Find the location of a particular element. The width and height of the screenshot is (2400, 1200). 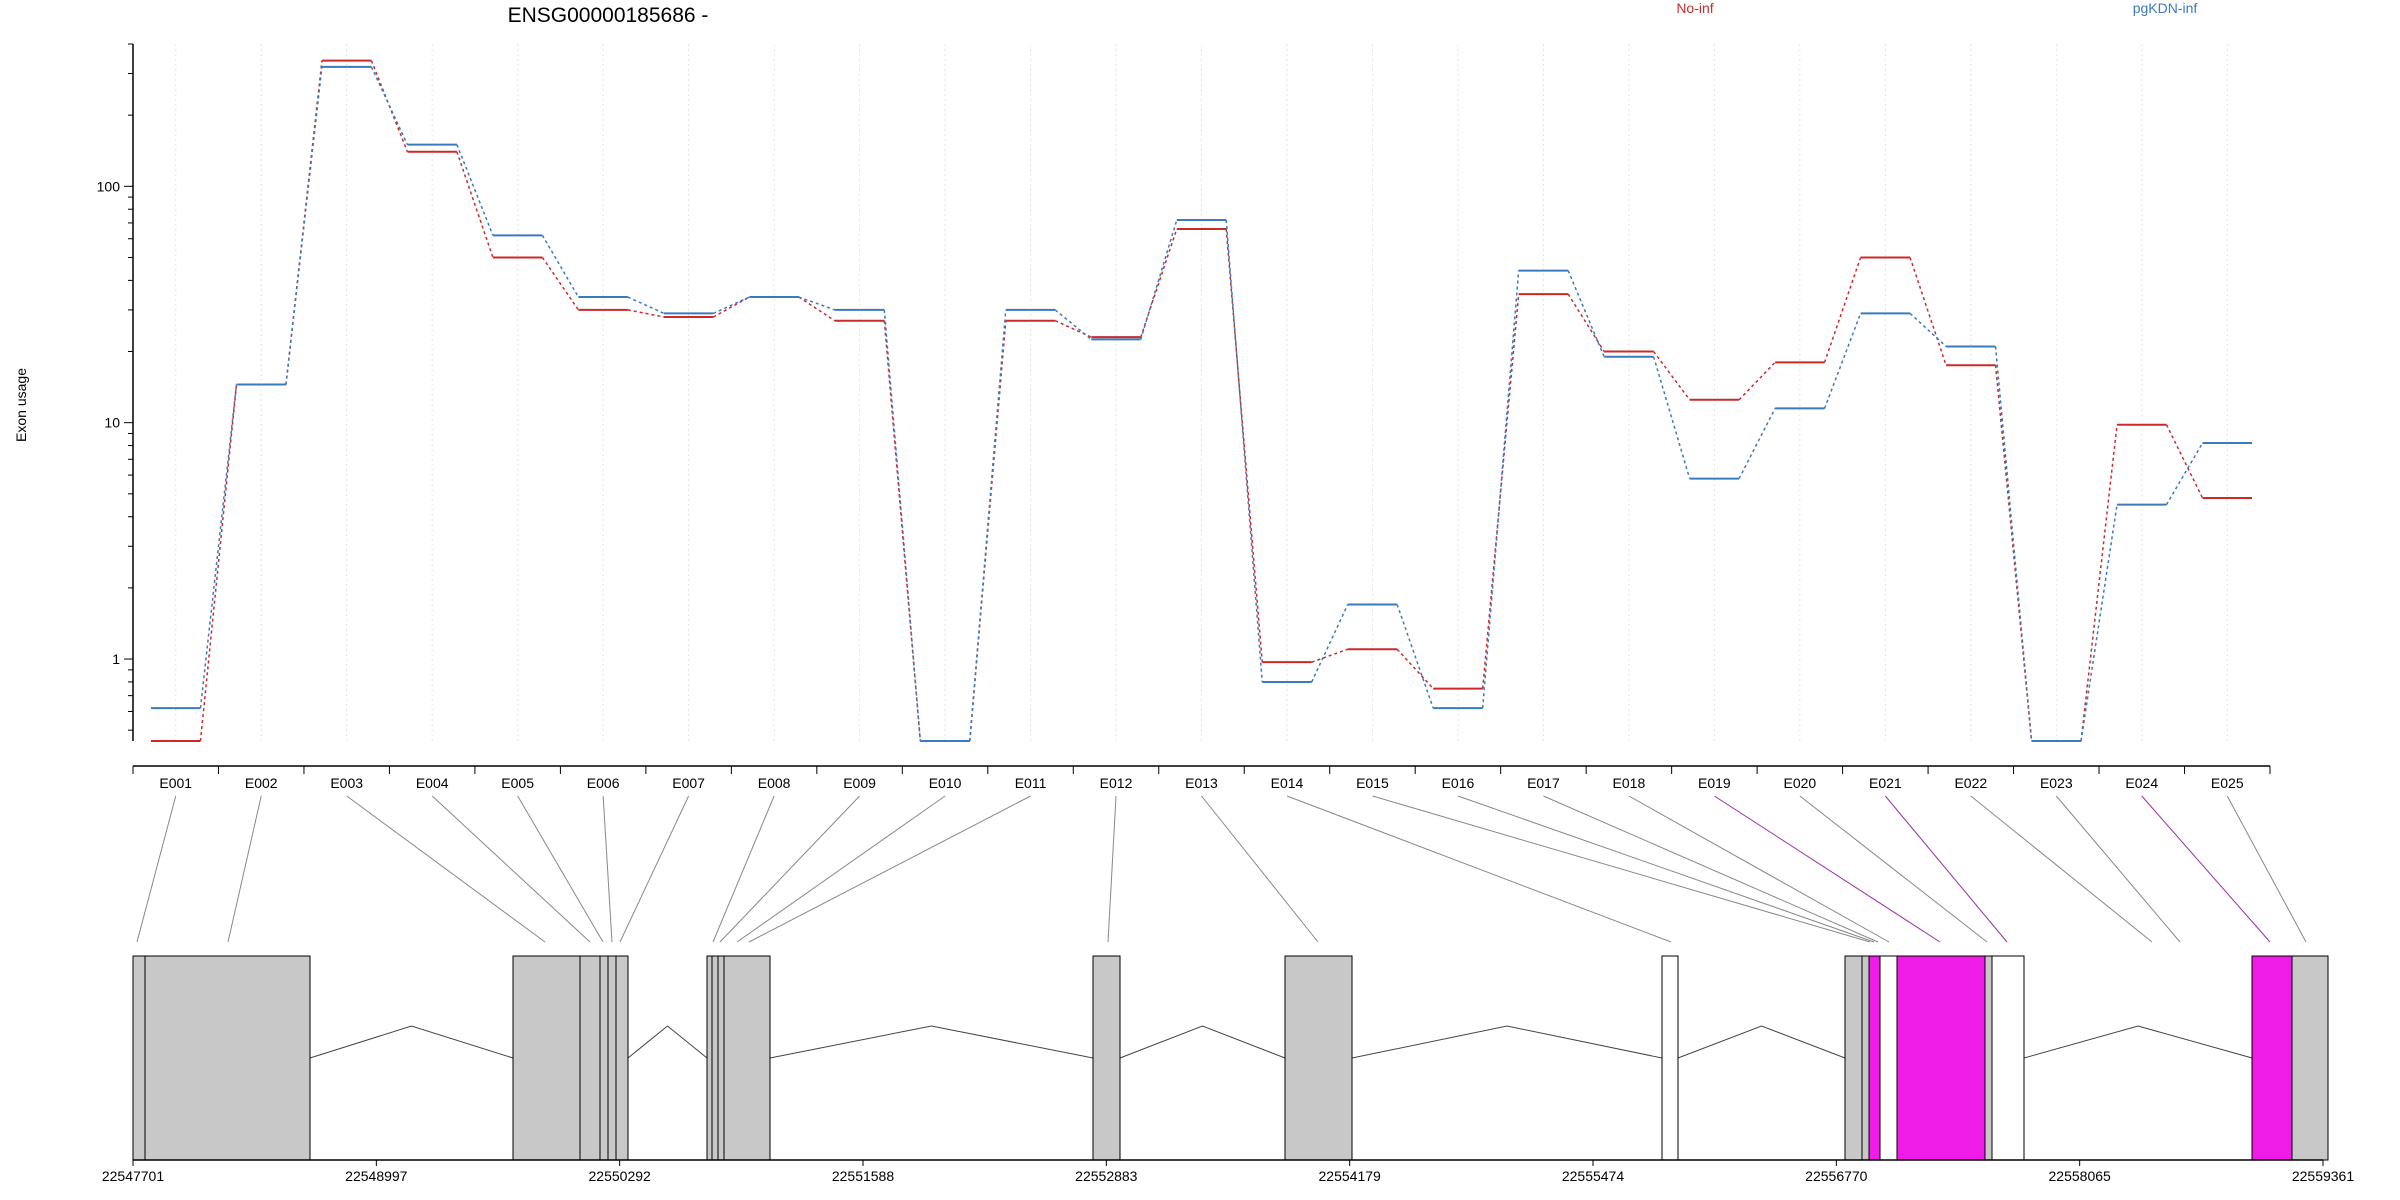

genomic-tick-label: 22555474 is located at coordinates (1593, 1176).